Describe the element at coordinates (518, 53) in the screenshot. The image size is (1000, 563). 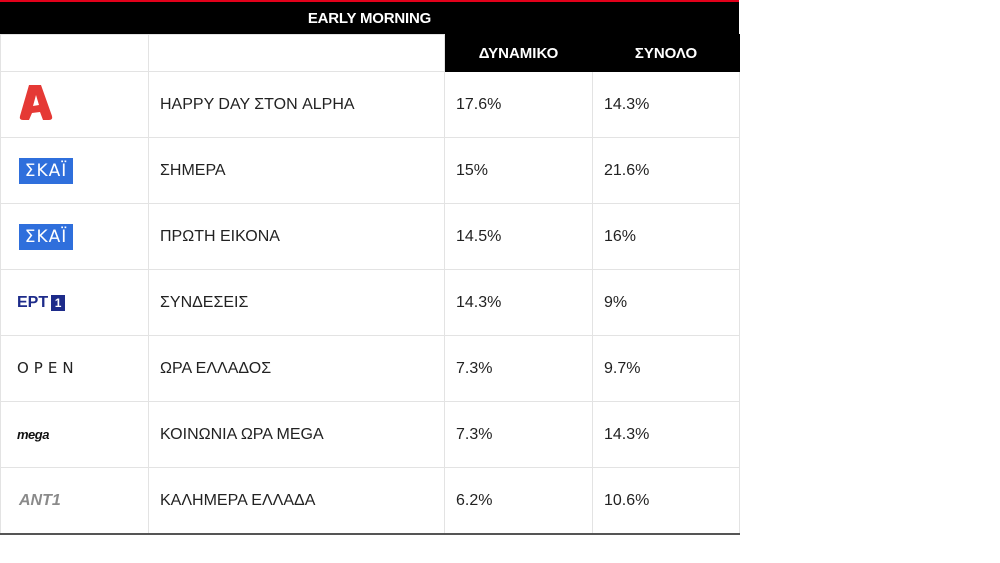
I see `header-dynamiko: ΔΥΝΑΜΙΚΟ` at that location.